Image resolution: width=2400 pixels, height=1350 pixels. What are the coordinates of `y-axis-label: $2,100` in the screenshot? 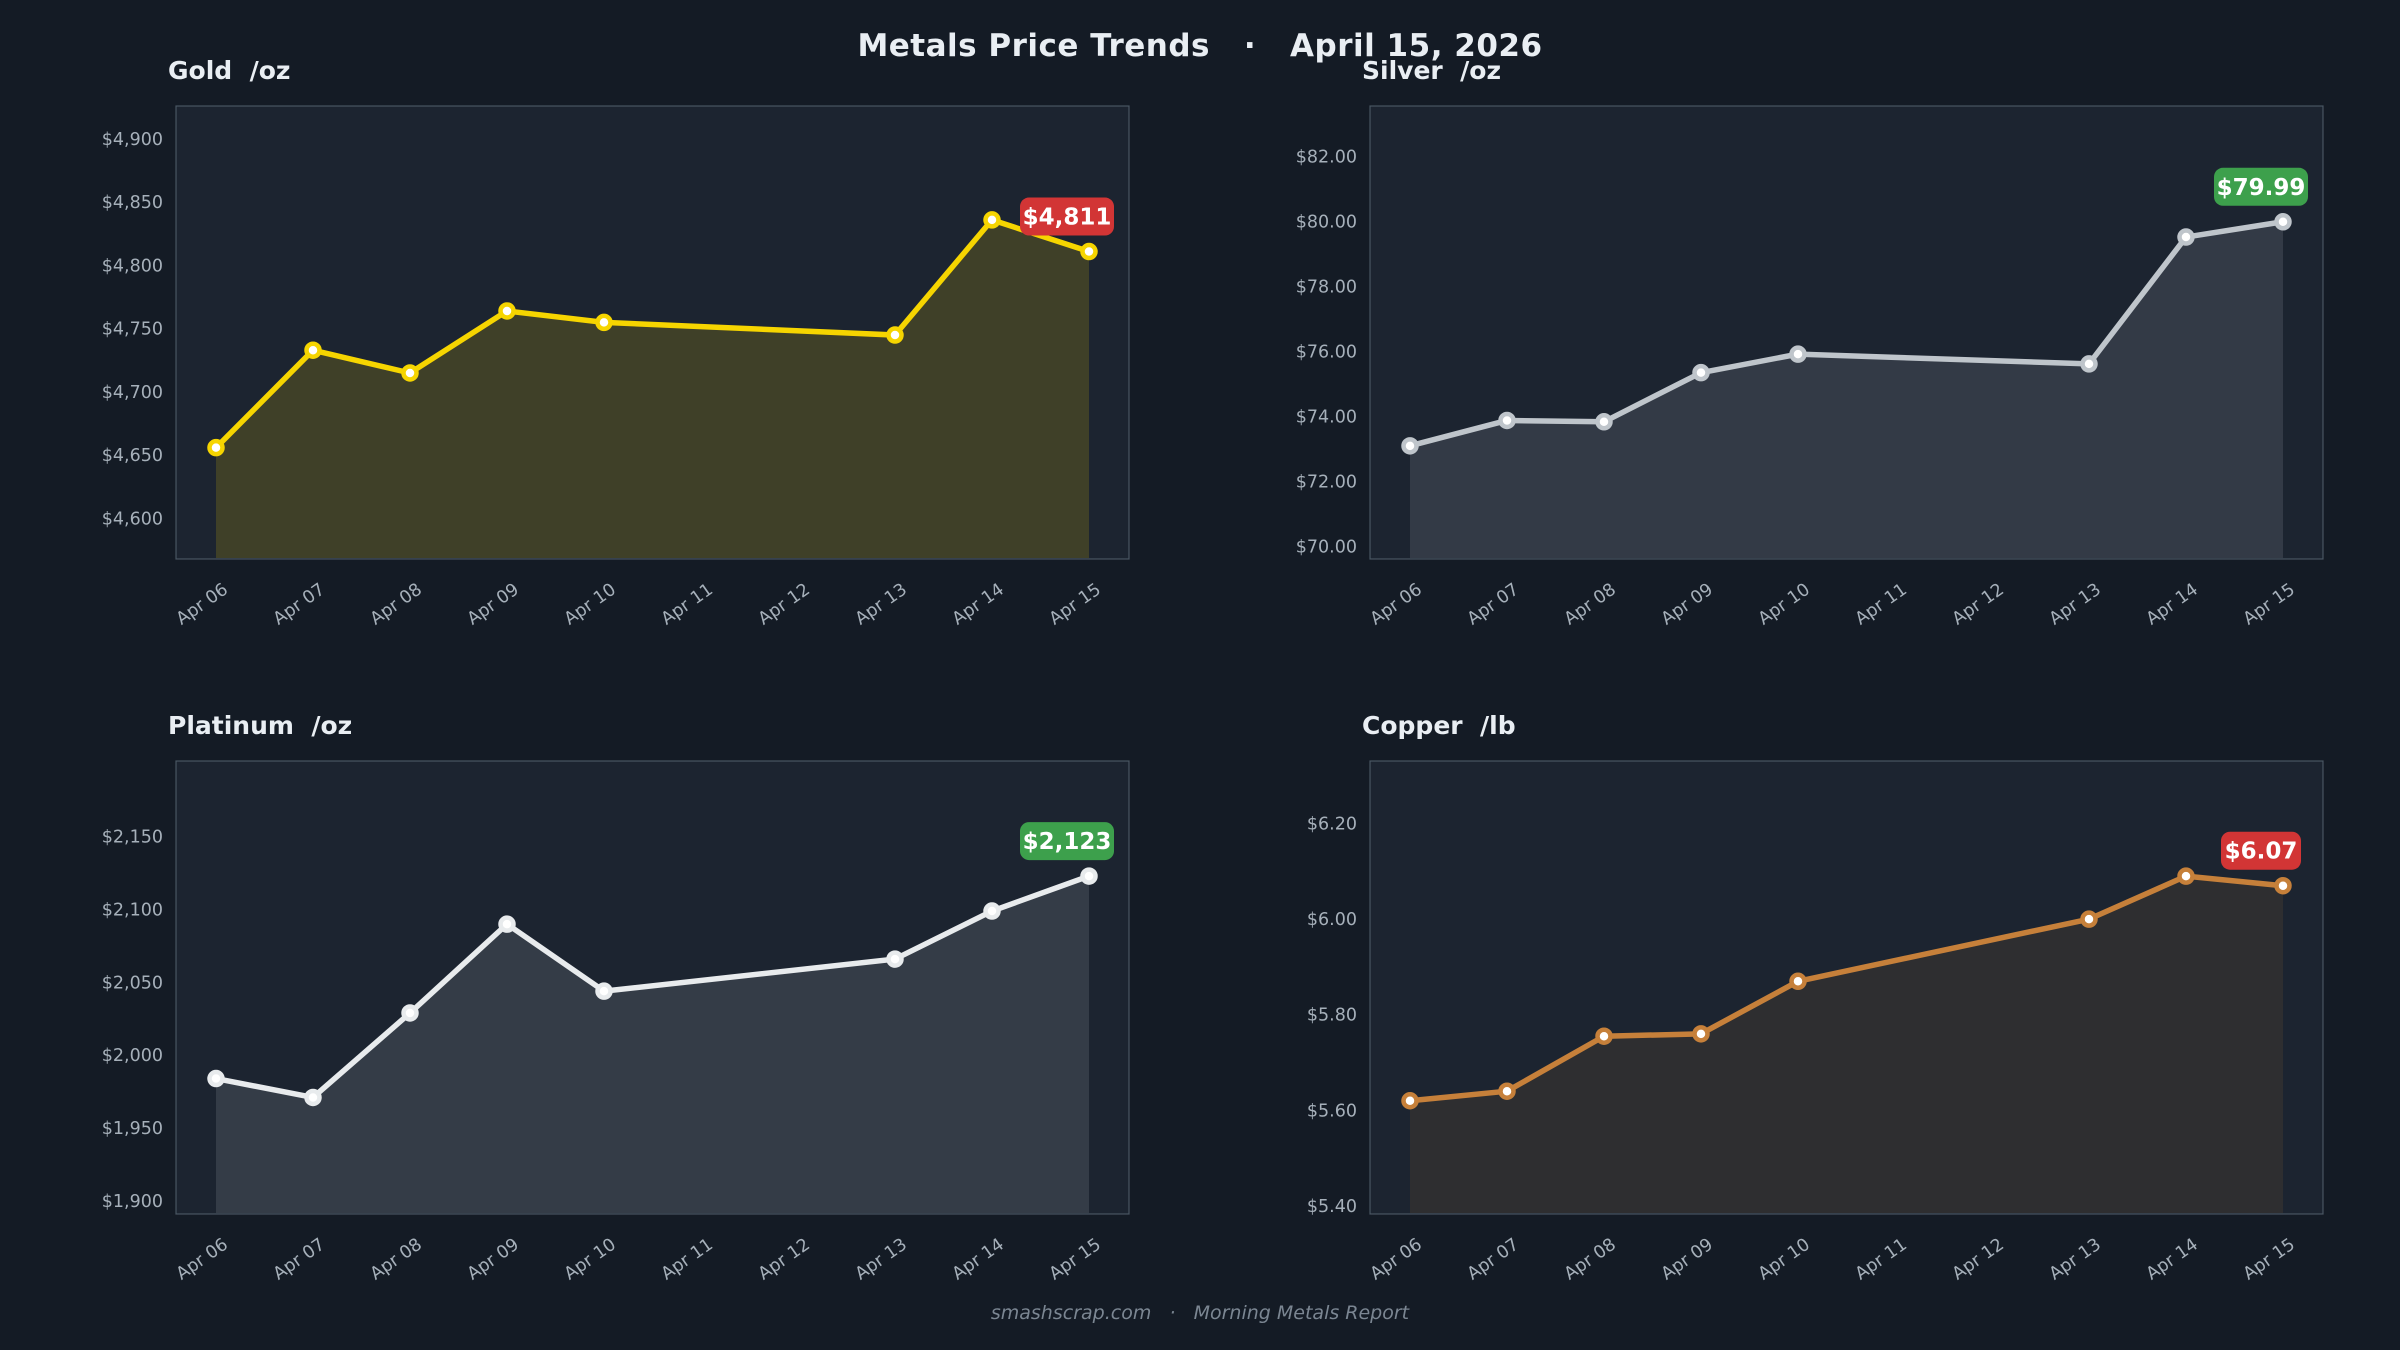 It's located at (132, 911).